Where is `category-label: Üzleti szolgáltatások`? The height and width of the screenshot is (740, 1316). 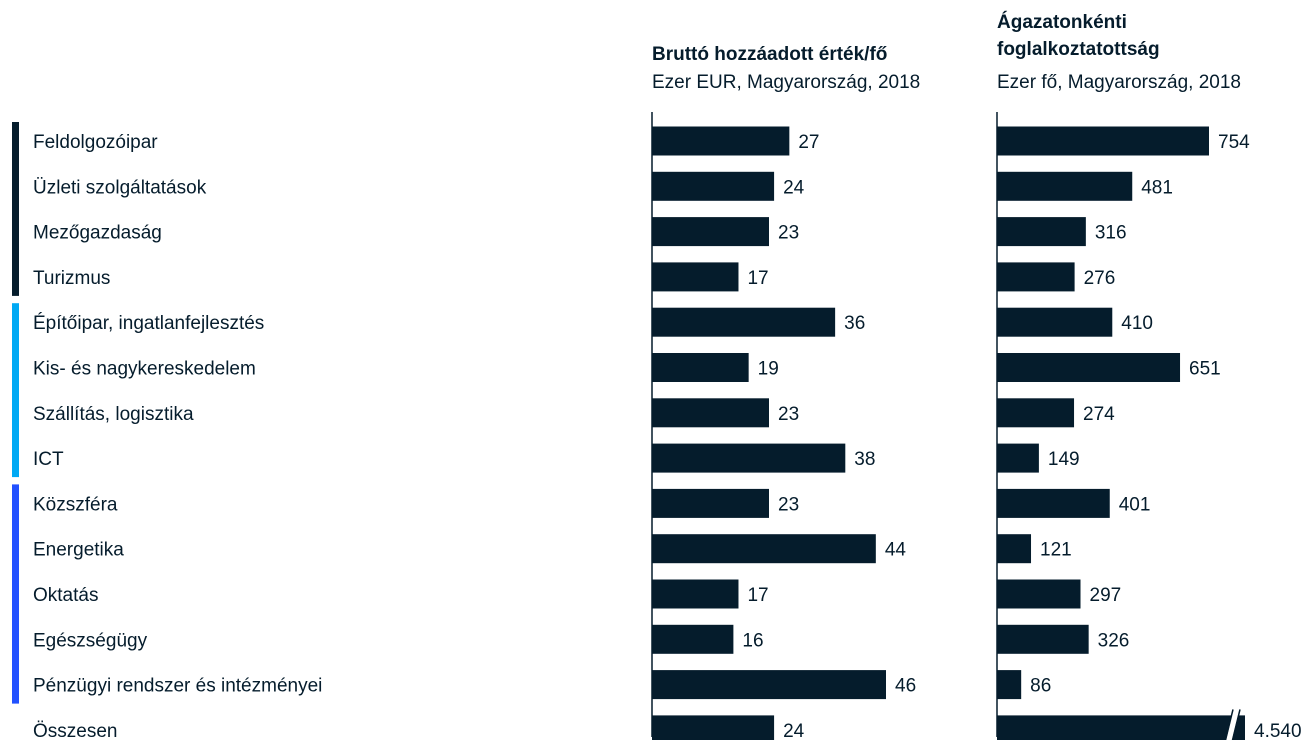 category-label: Üzleti szolgáltatások is located at coordinates (120, 187).